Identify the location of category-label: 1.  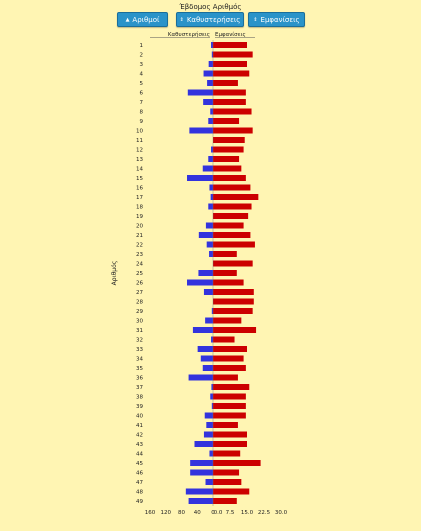
(142, 46).